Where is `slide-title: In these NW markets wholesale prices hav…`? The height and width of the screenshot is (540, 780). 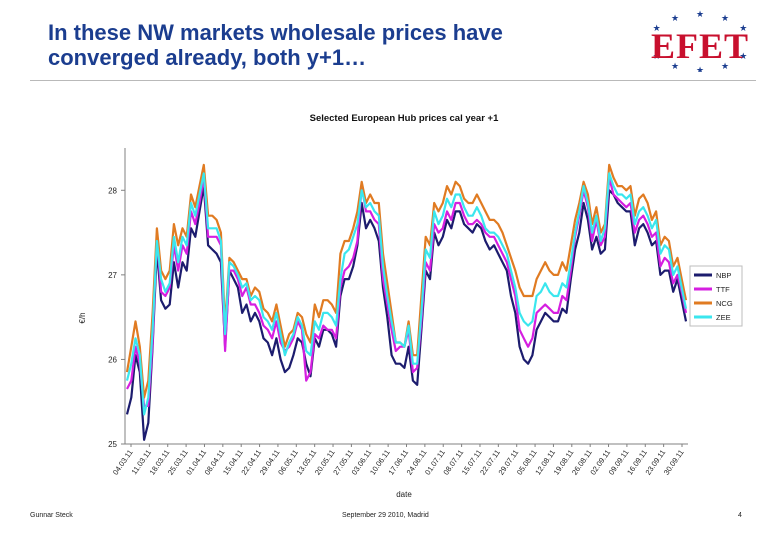 slide-title: In these NW markets wholesale prices hav… is located at coordinates (275, 45).